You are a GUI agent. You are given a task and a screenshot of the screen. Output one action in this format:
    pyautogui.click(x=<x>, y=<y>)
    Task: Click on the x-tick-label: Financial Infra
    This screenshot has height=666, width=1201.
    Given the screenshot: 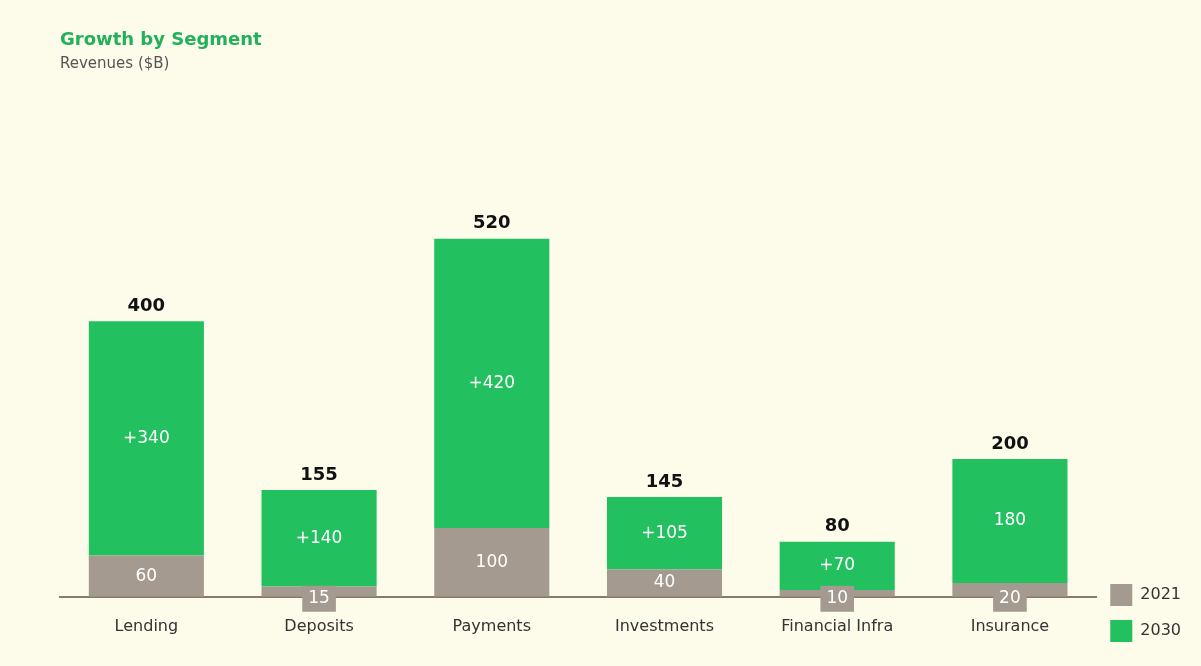 What is the action you would take?
    pyautogui.click(x=837, y=625)
    